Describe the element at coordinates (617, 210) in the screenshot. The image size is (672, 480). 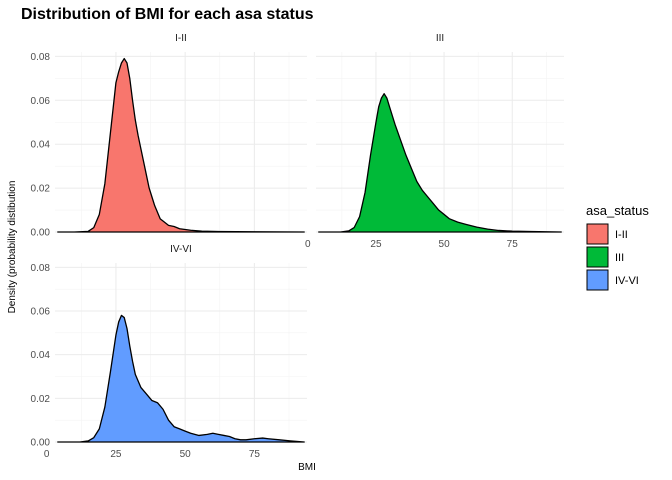
I see `legend-title: asa_status` at that location.